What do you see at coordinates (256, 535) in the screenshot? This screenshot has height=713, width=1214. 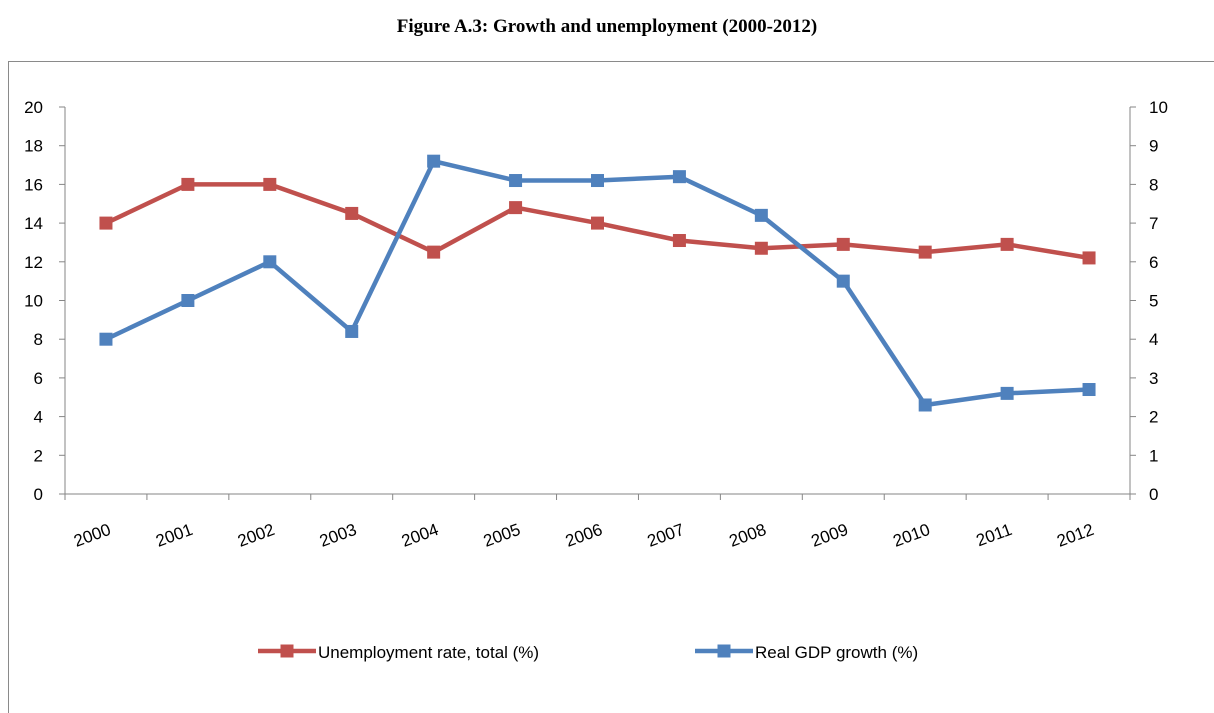 I see `x-tick-label: 2002` at bounding box center [256, 535].